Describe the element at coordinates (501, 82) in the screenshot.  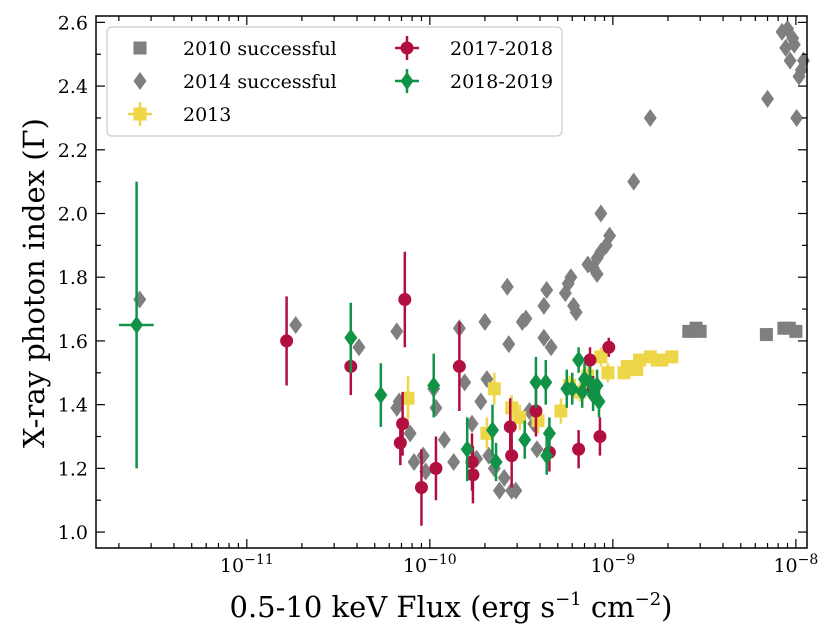
I see `legend-label: 2018-2019` at that location.